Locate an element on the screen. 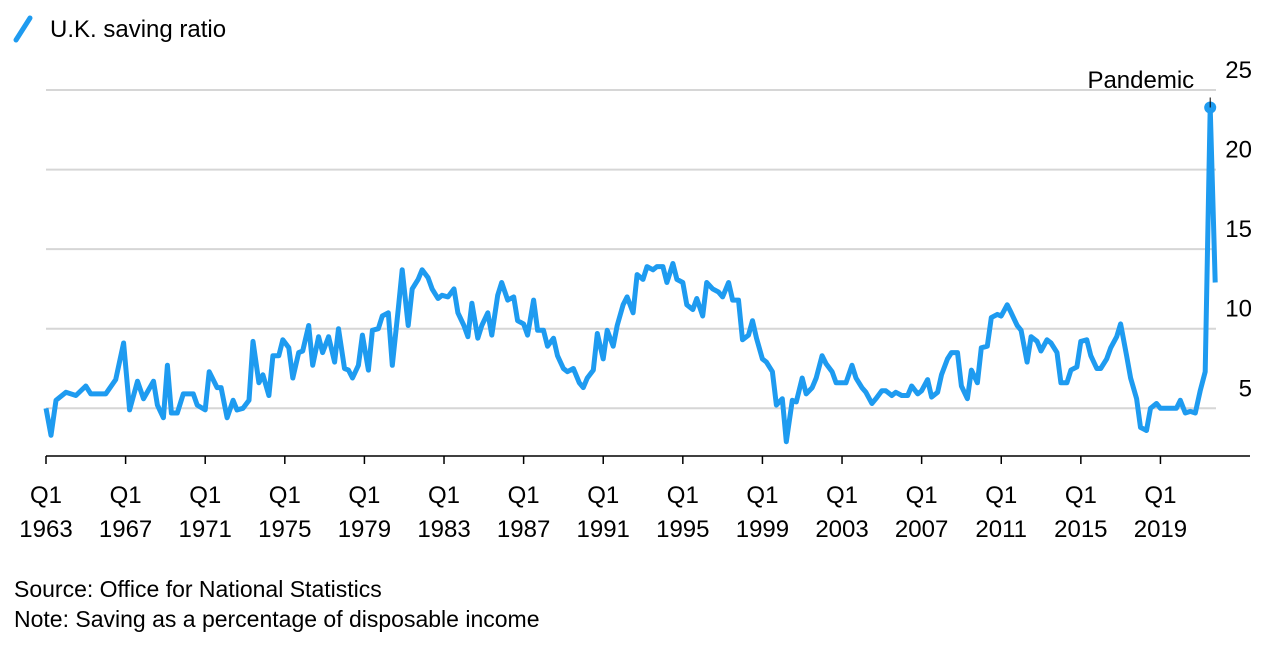  y-tick-label: 15 is located at coordinates (1238, 229).